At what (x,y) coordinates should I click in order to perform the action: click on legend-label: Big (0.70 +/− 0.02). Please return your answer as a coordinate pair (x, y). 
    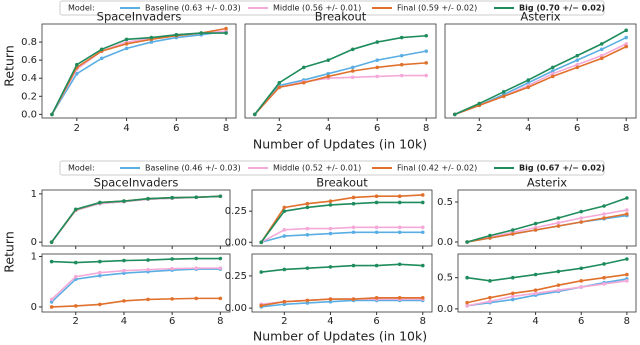
    Looking at the image, I should click on (562, 8).